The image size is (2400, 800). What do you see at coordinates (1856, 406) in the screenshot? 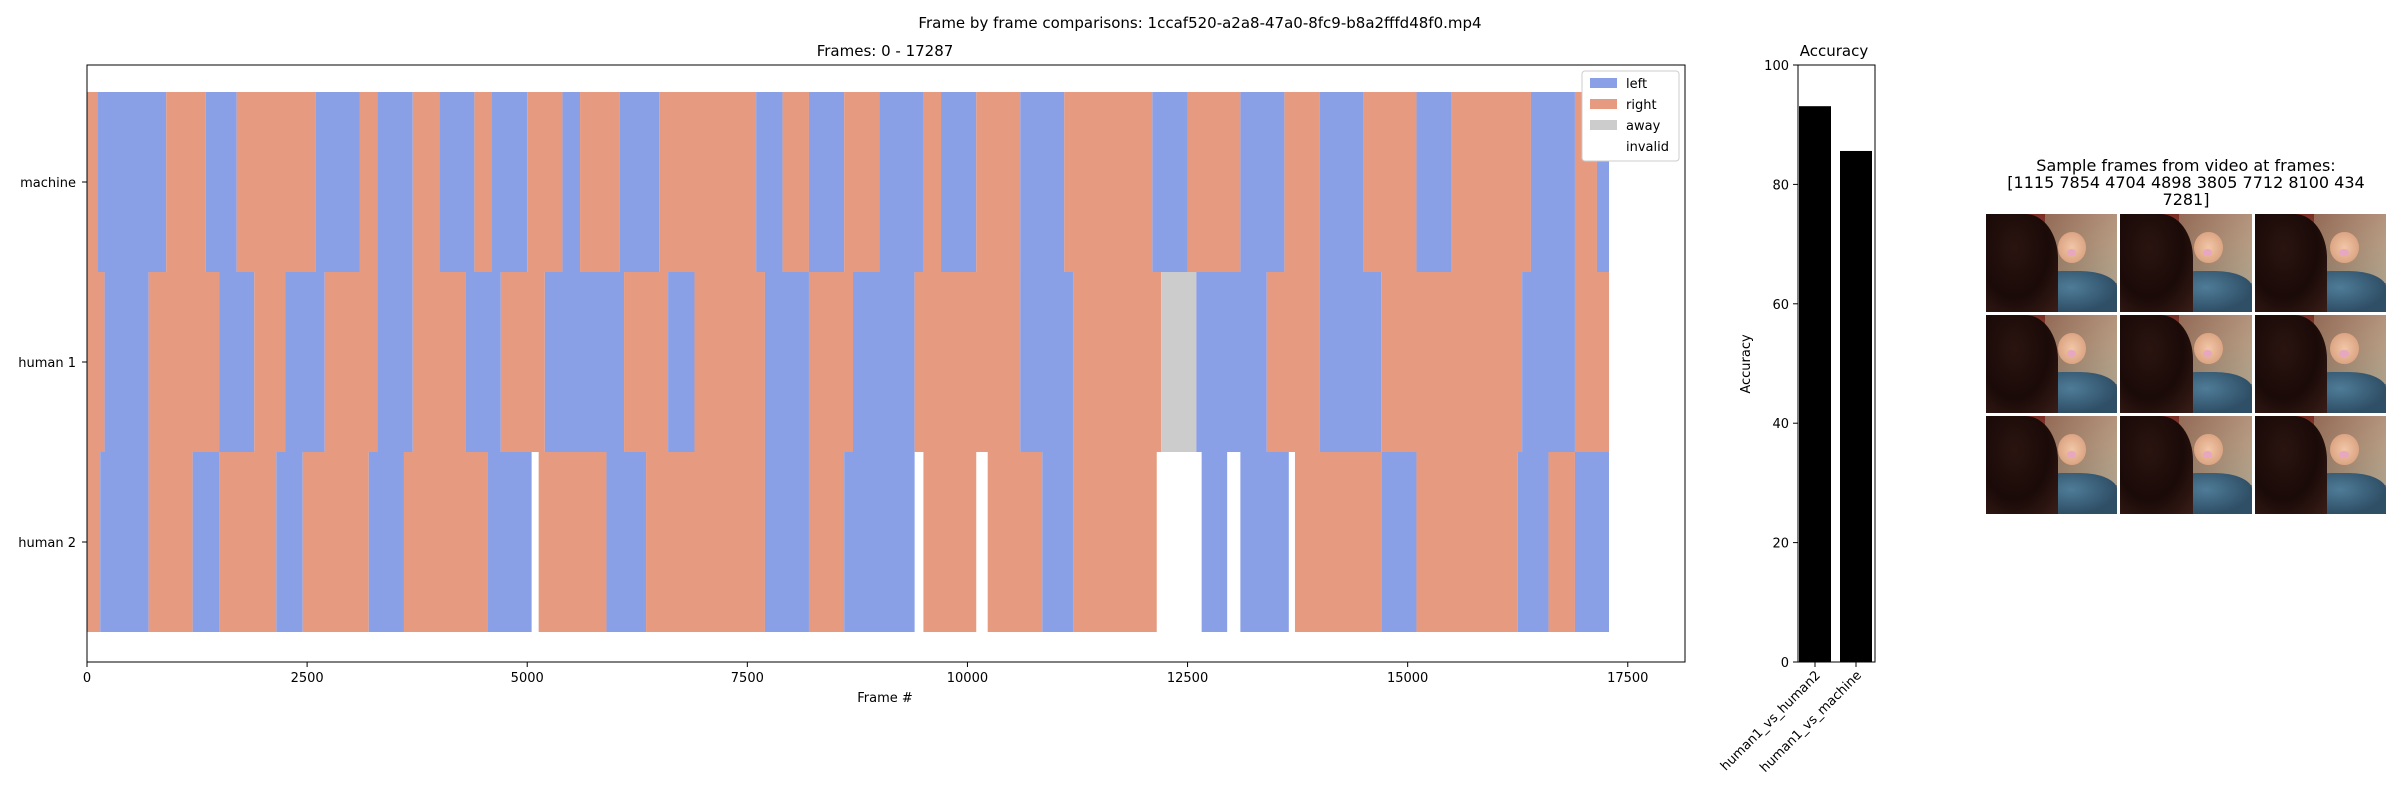
I see `accuracy-bar-human1_vs_machine` at bounding box center [1856, 406].